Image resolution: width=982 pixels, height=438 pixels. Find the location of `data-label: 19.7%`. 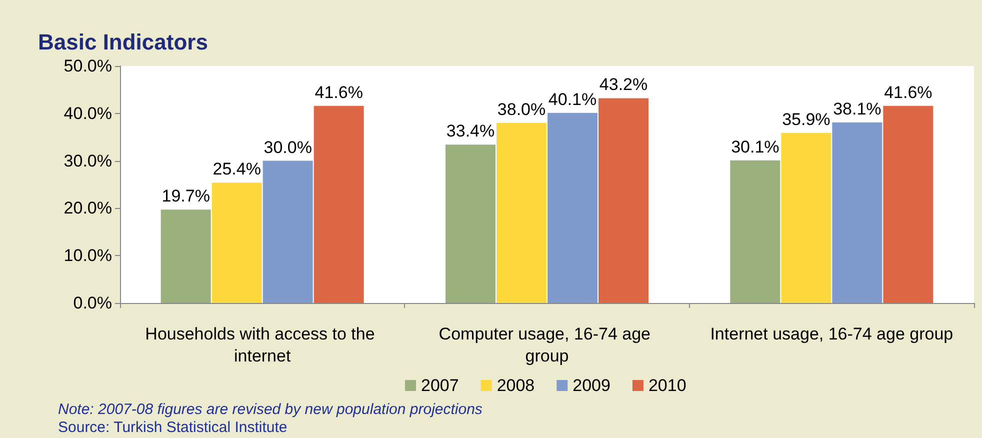

data-label: 19.7% is located at coordinates (186, 196).